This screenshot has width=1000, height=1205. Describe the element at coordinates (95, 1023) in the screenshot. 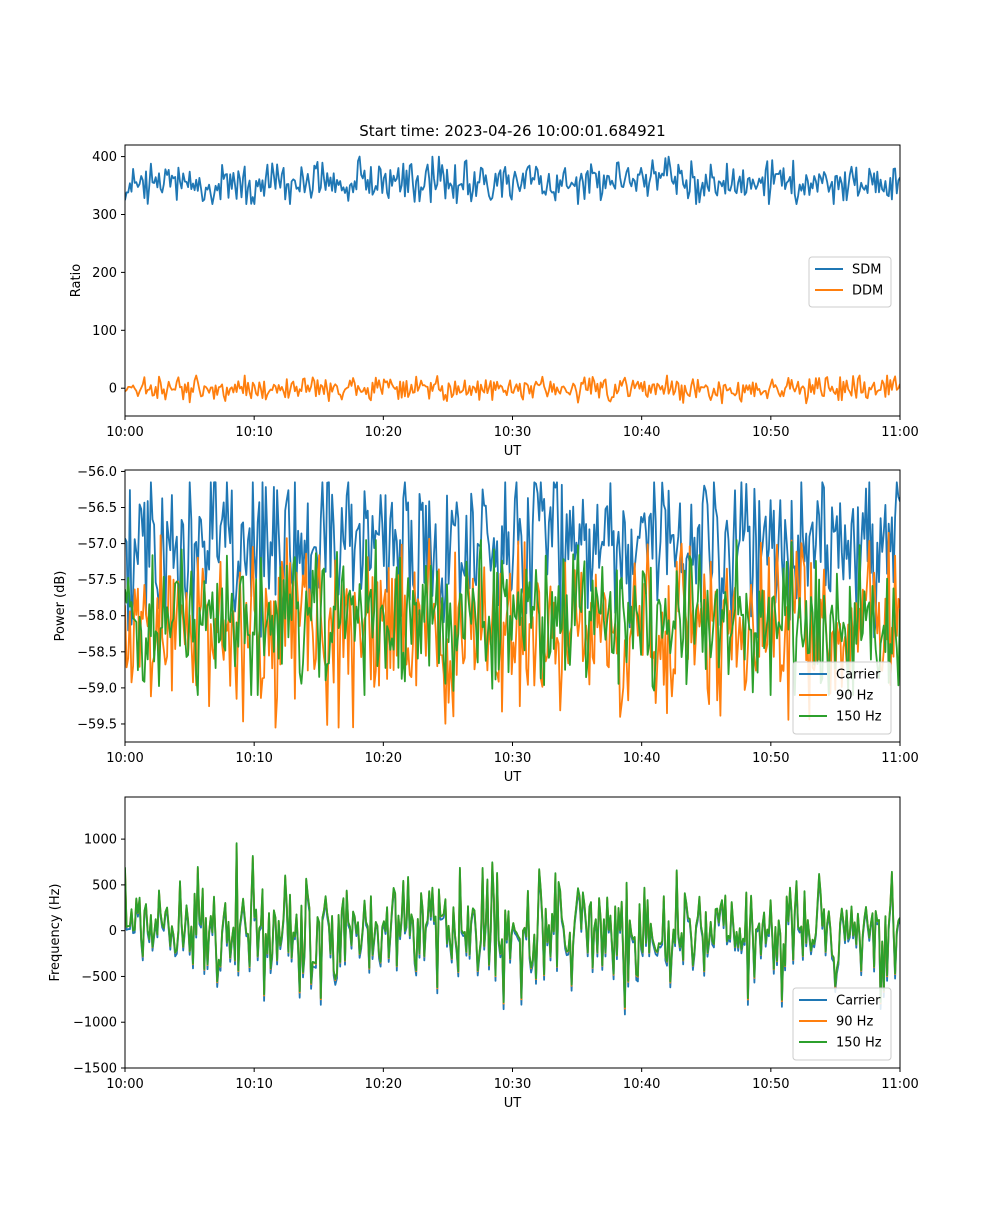

I see `y-tick-label: −1000` at that location.